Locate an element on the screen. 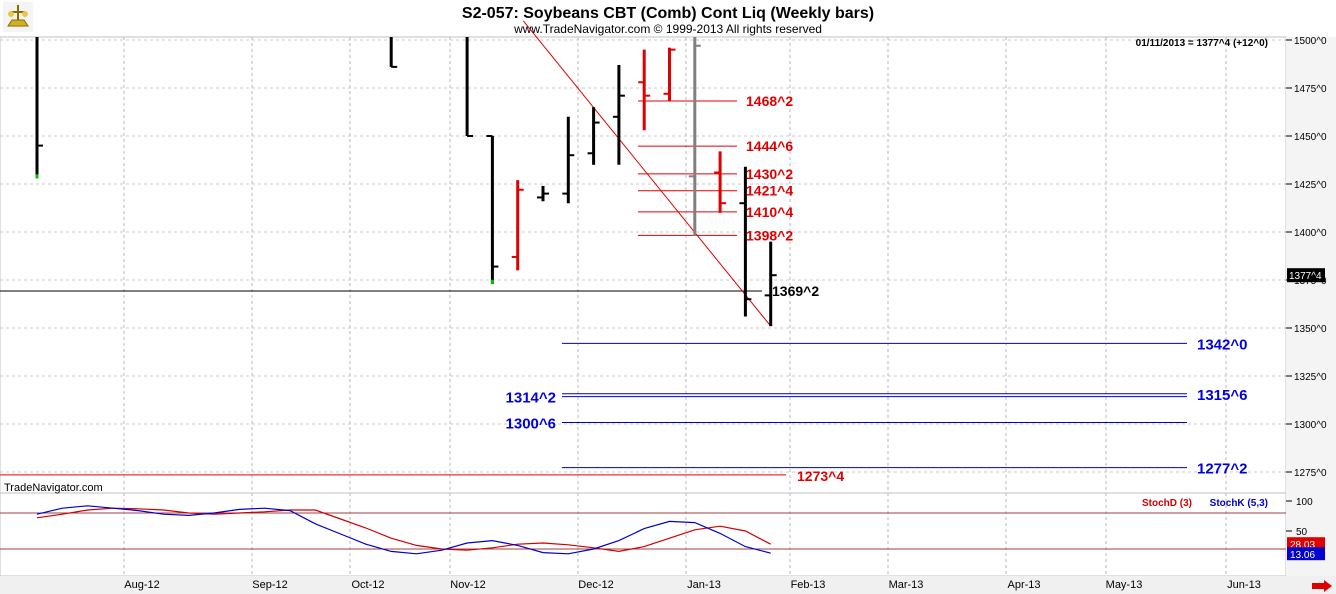 Image resolution: width=1336 pixels, height=594 pixels. y-tick-label: 1450^0 is located at coordinates (1310, 137).